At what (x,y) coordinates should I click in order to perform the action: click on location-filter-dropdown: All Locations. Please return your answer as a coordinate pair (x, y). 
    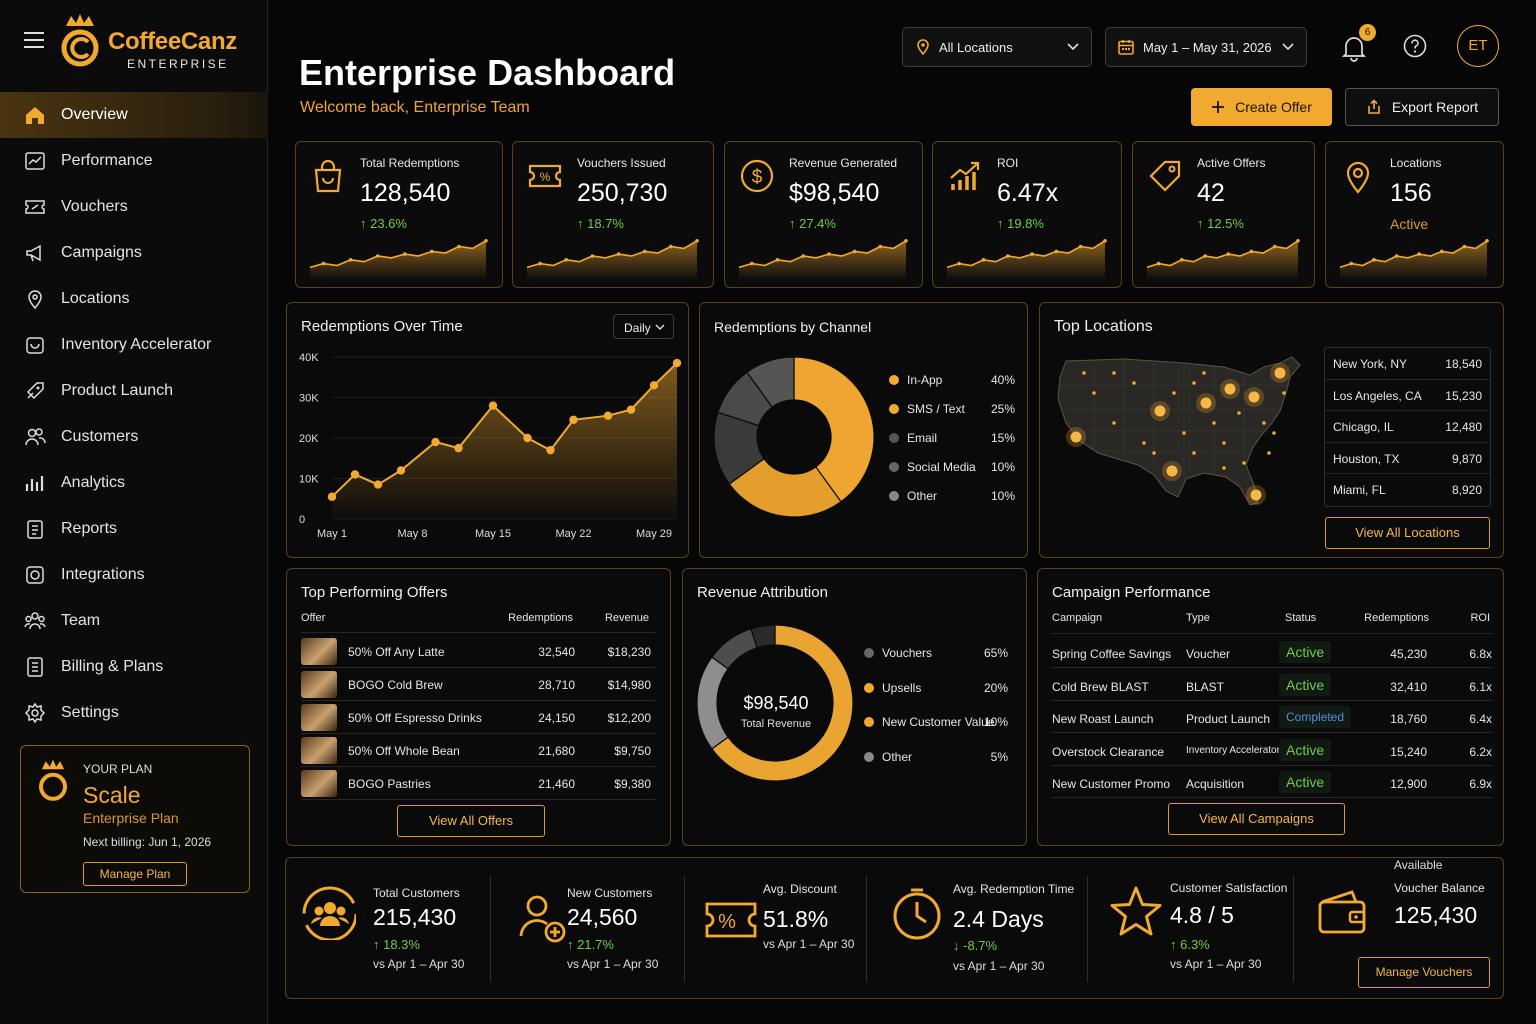
    Looking at the image, I should click on (997, 47).